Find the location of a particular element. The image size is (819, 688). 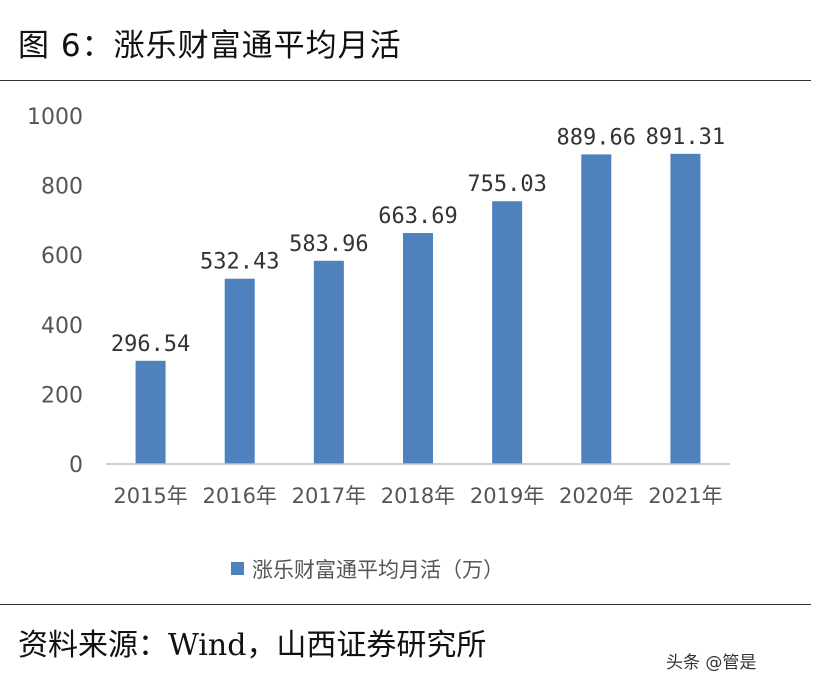

y-tick-label: 200 is located at coordinates (62, 395).